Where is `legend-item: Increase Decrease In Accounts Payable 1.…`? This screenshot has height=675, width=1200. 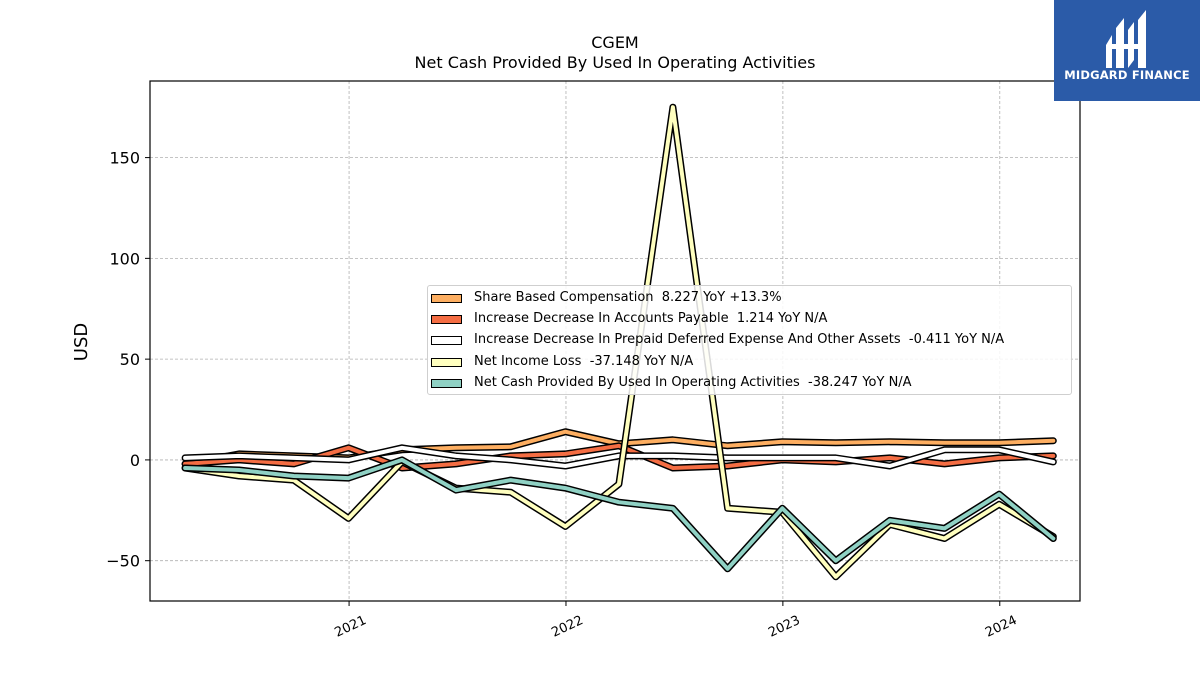
legend-item: Increase Decrease In Accounts Payable 1.… is located at coordinates (749, 320).